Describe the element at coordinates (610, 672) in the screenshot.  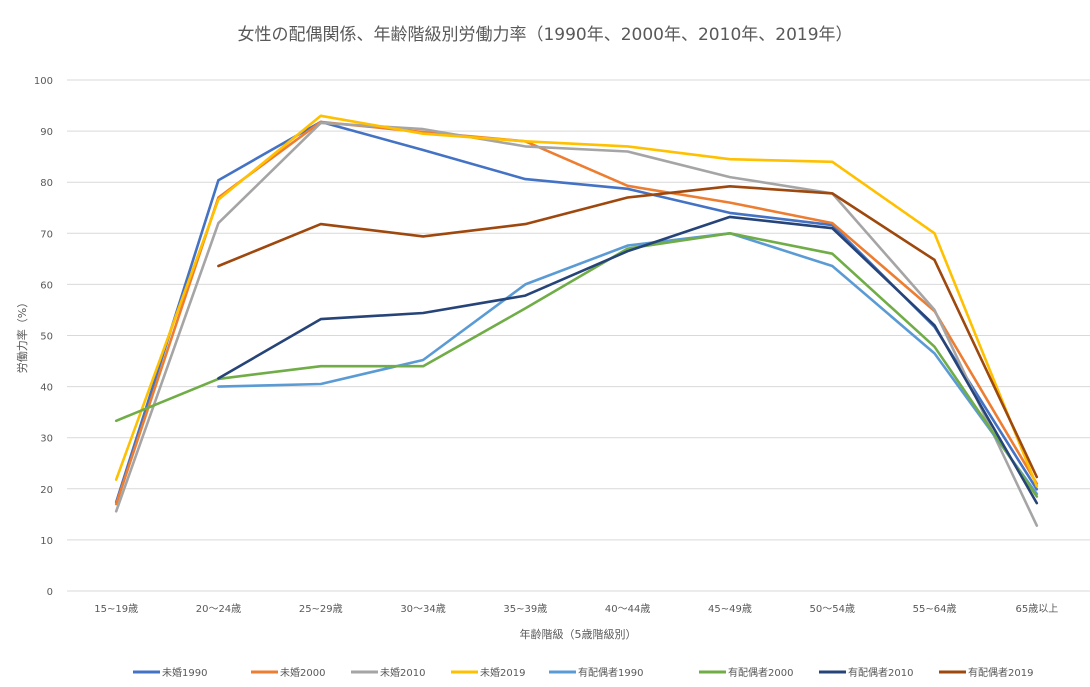
I see `legend-label: 有配偶者1990` at that location.